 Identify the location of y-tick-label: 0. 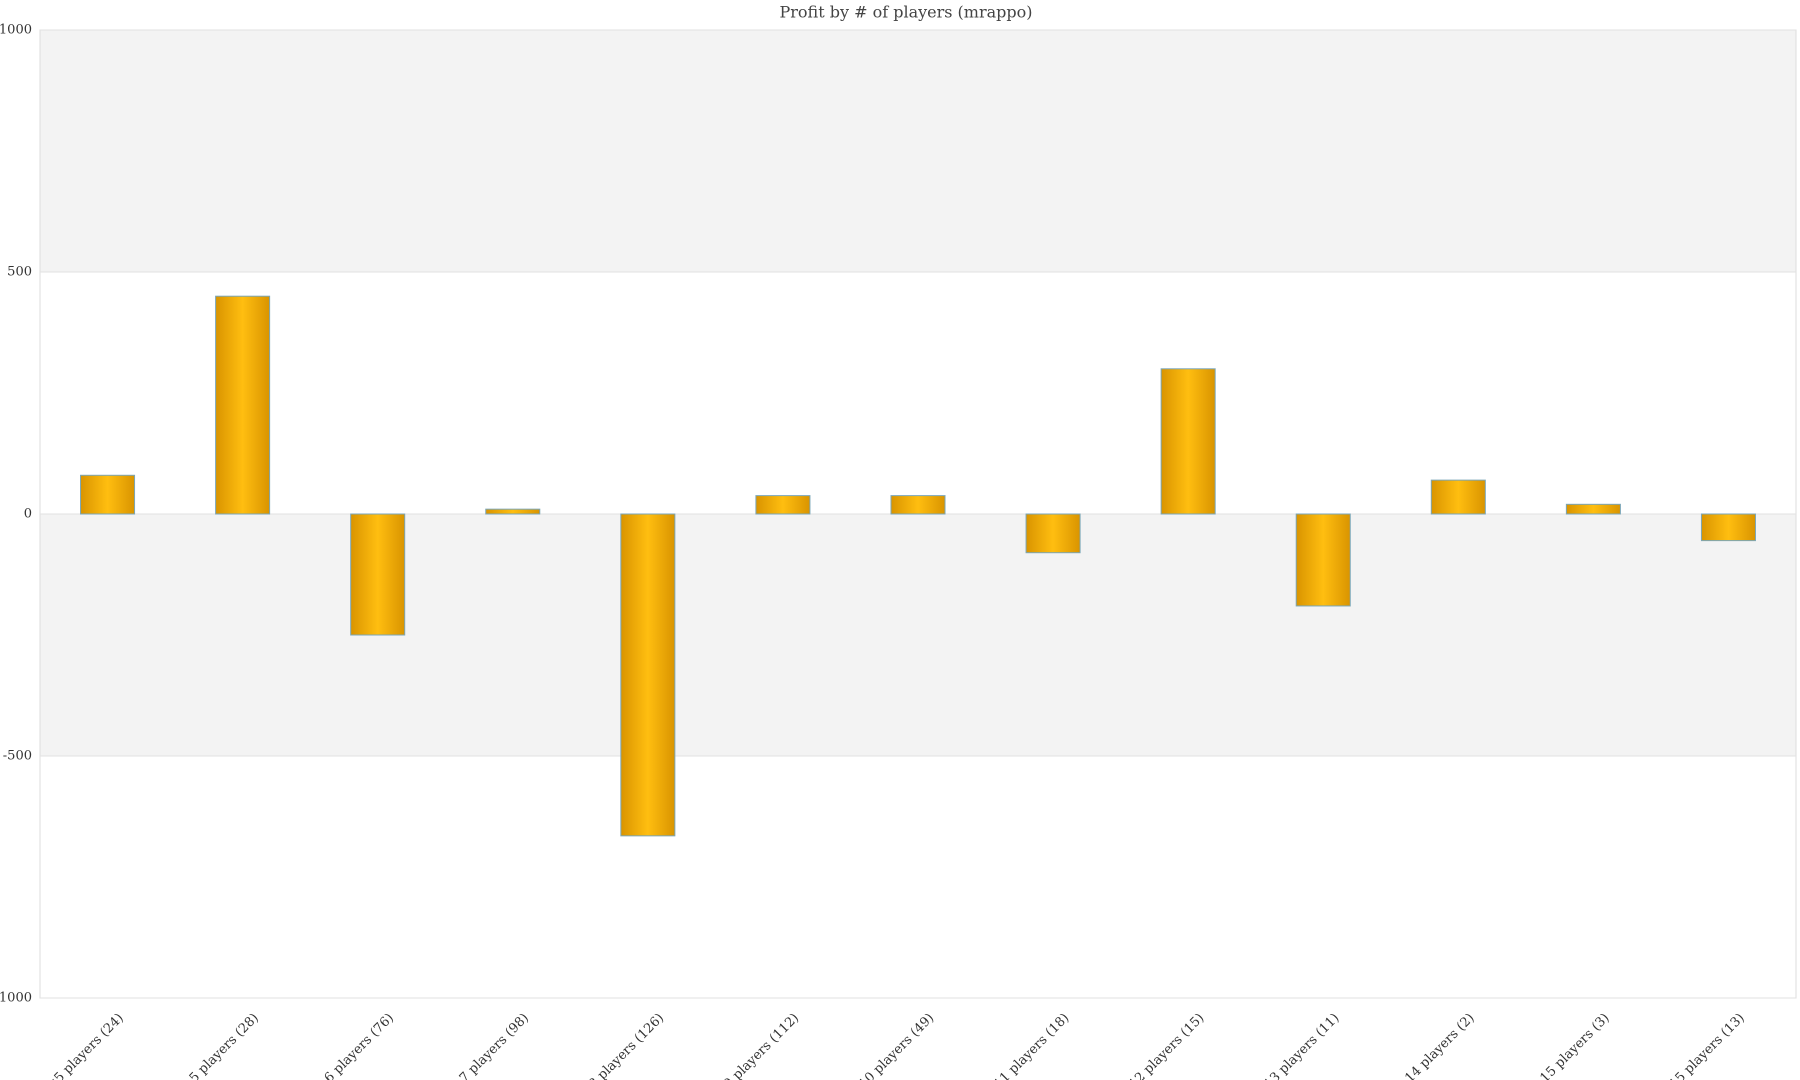
(28, 514).